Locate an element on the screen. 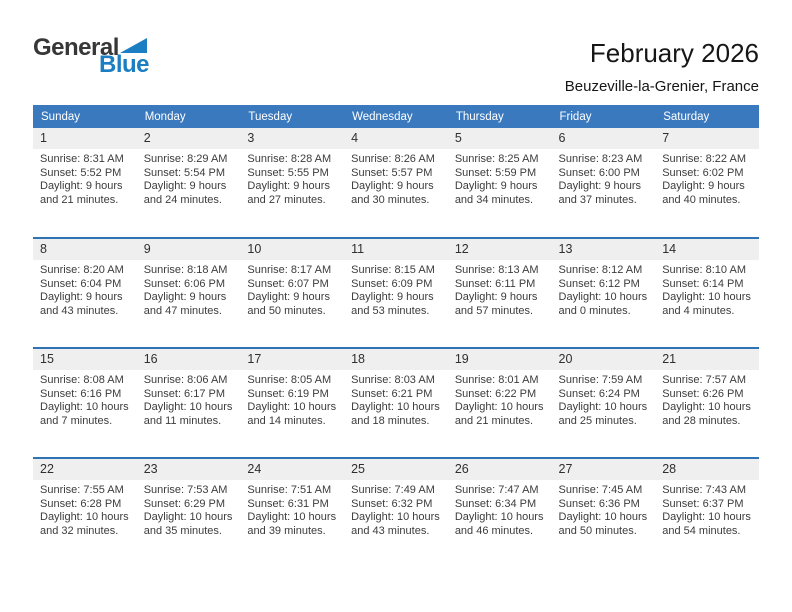 The height and width of the screenshot is (612, 792). location-subtitle: Beuzeville-la-Grenier, France is located at coordinates (661, 86).